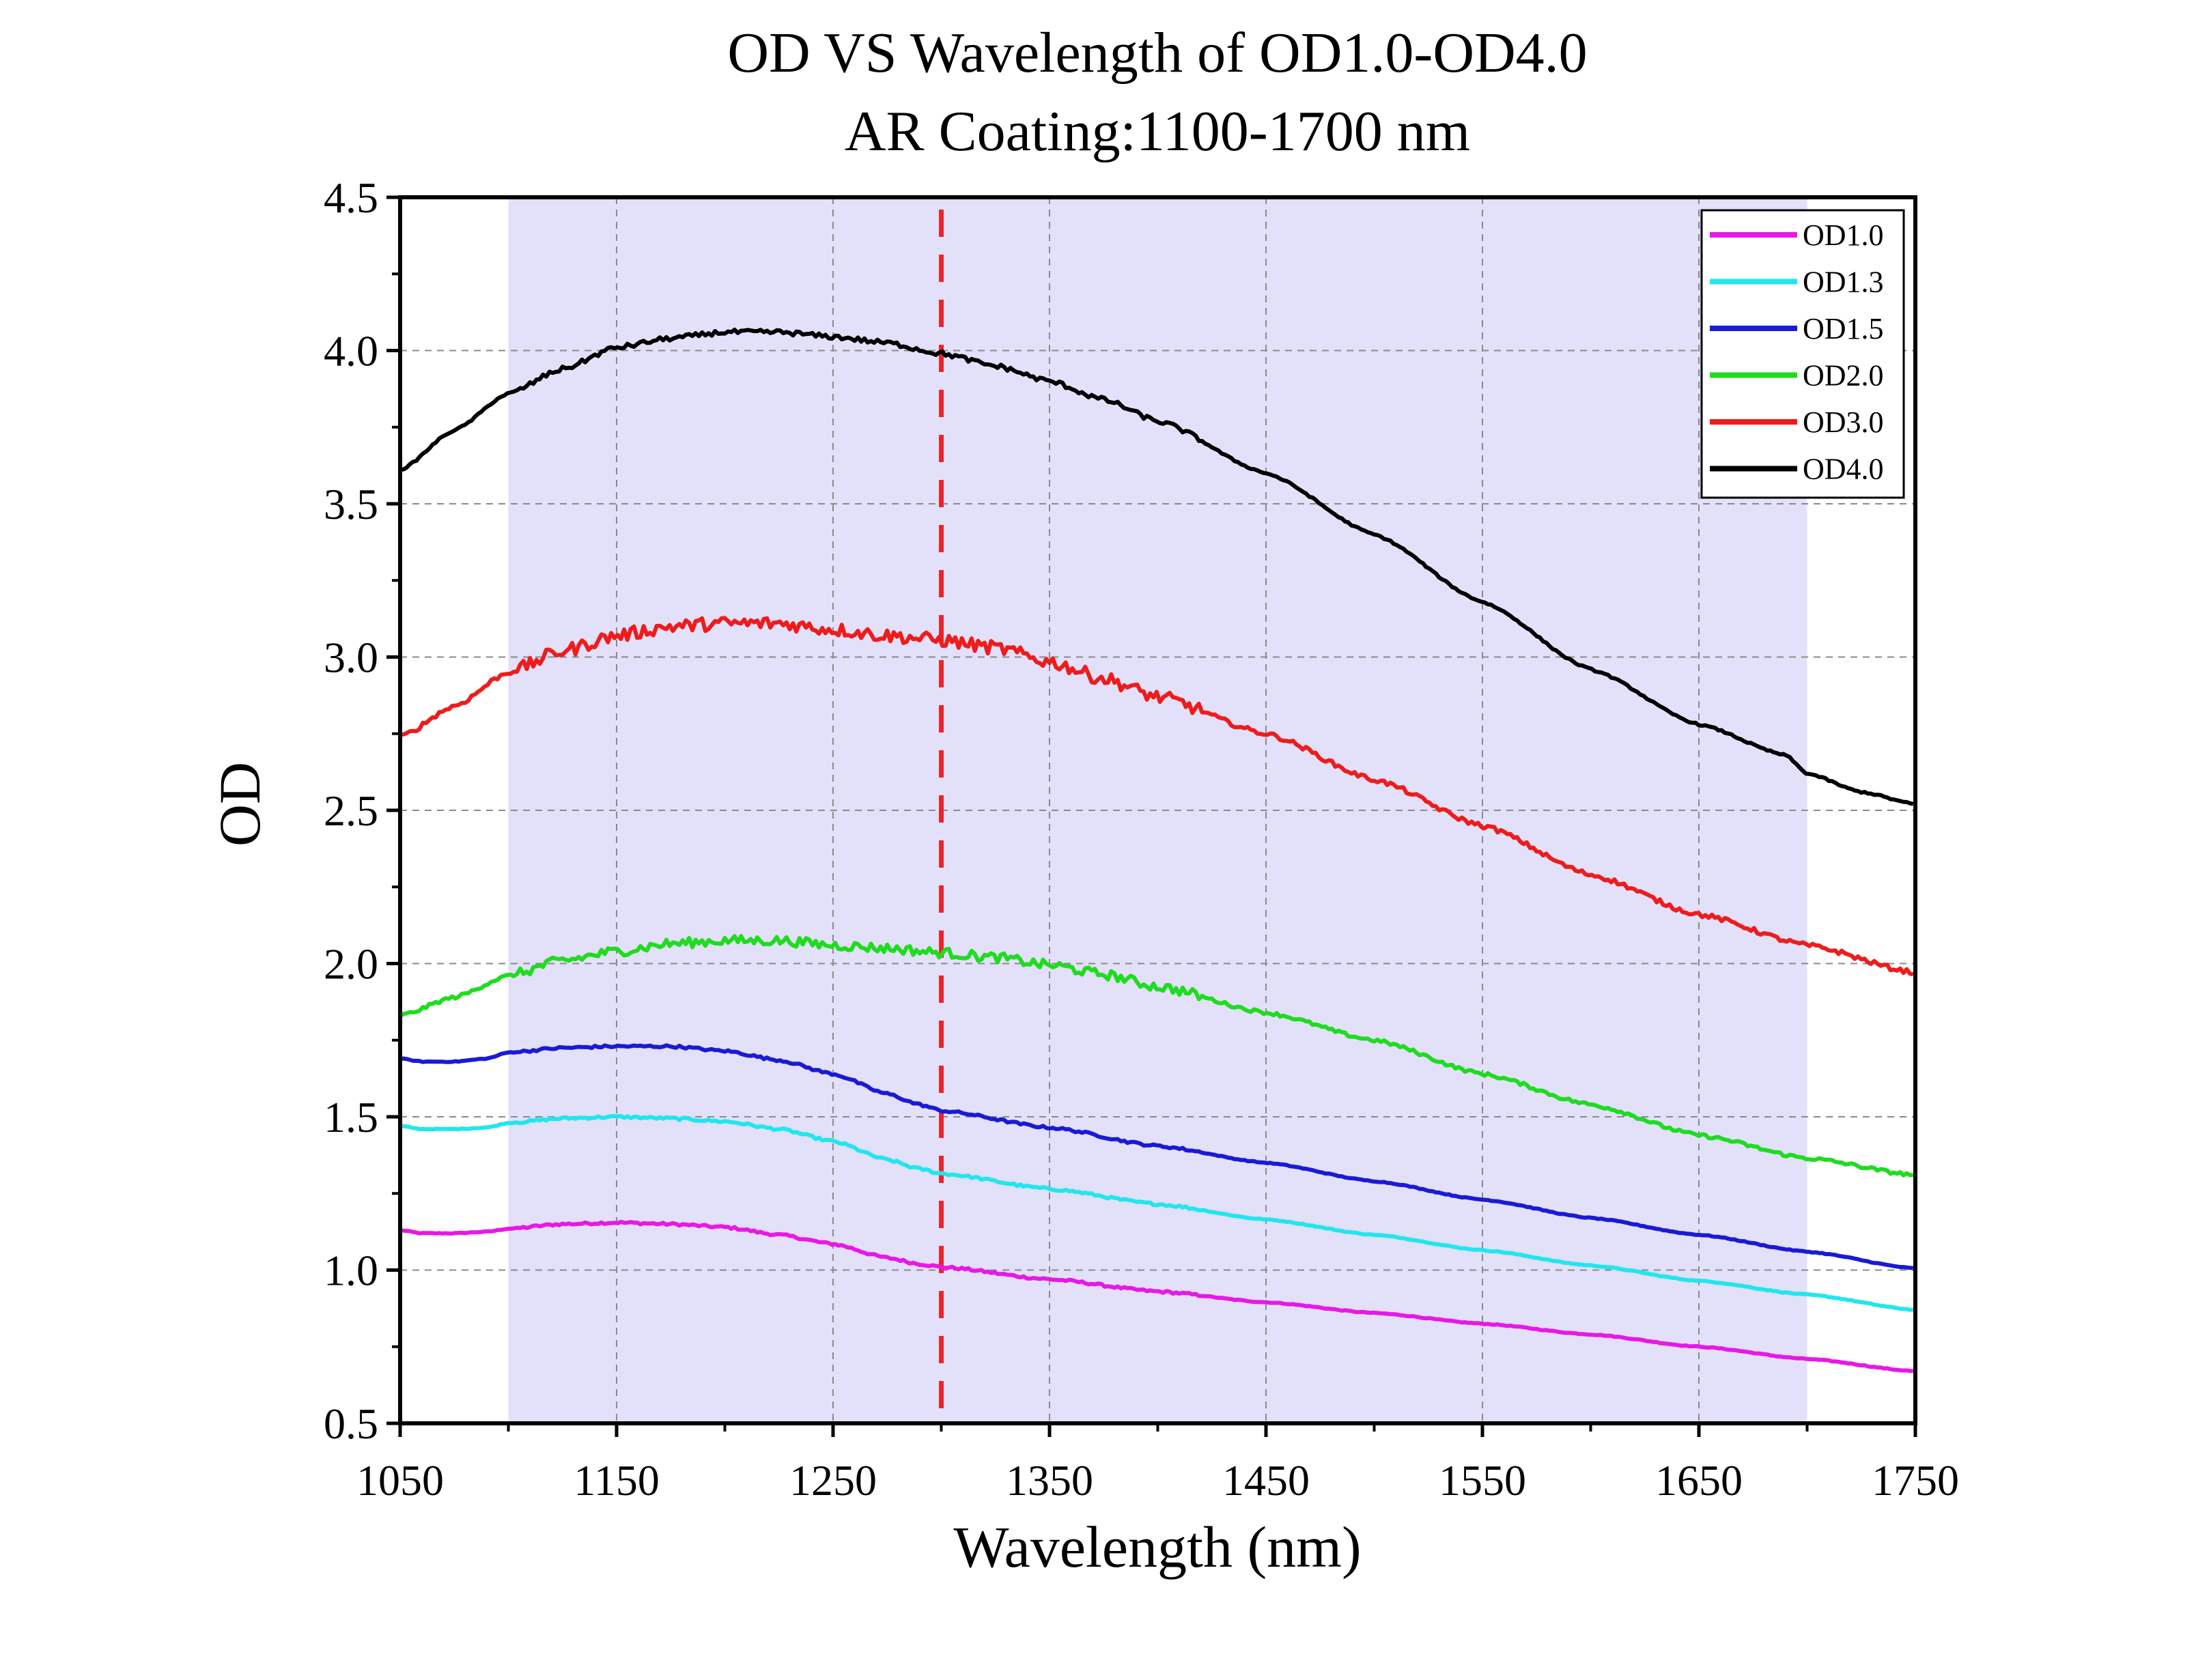 The image size is (2196, 1680). I want to click on x-tick-label: 1150, so click(617, 1480).